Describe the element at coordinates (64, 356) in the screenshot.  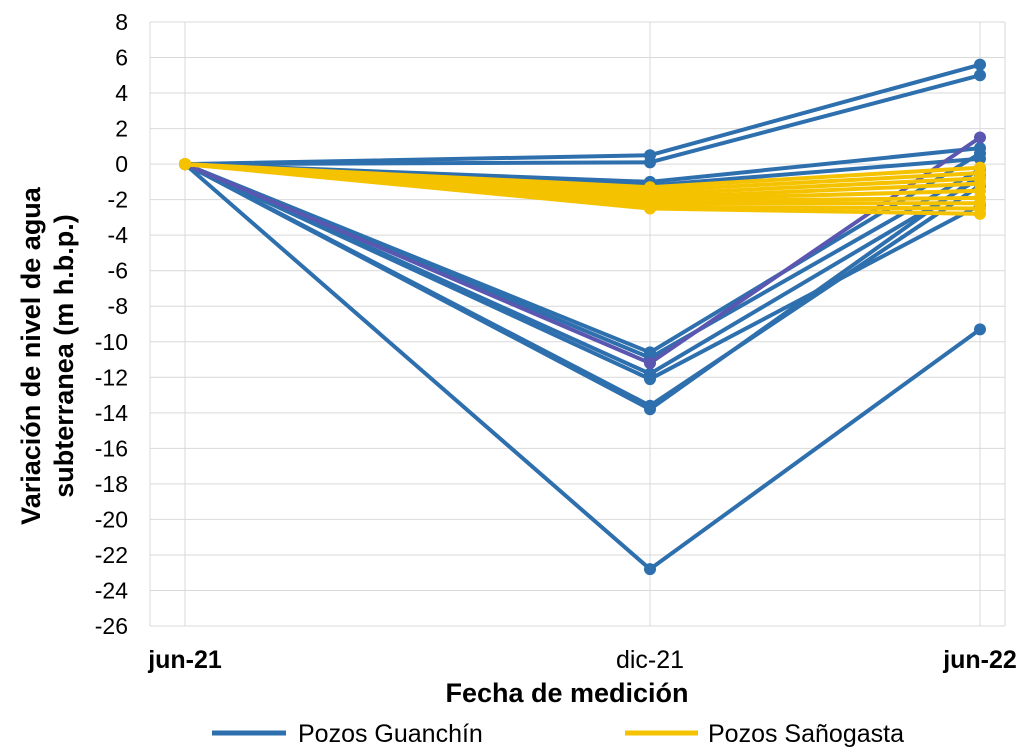
I see `y-axis-title-line2: subterranea (m h.b.p.)` at that location.